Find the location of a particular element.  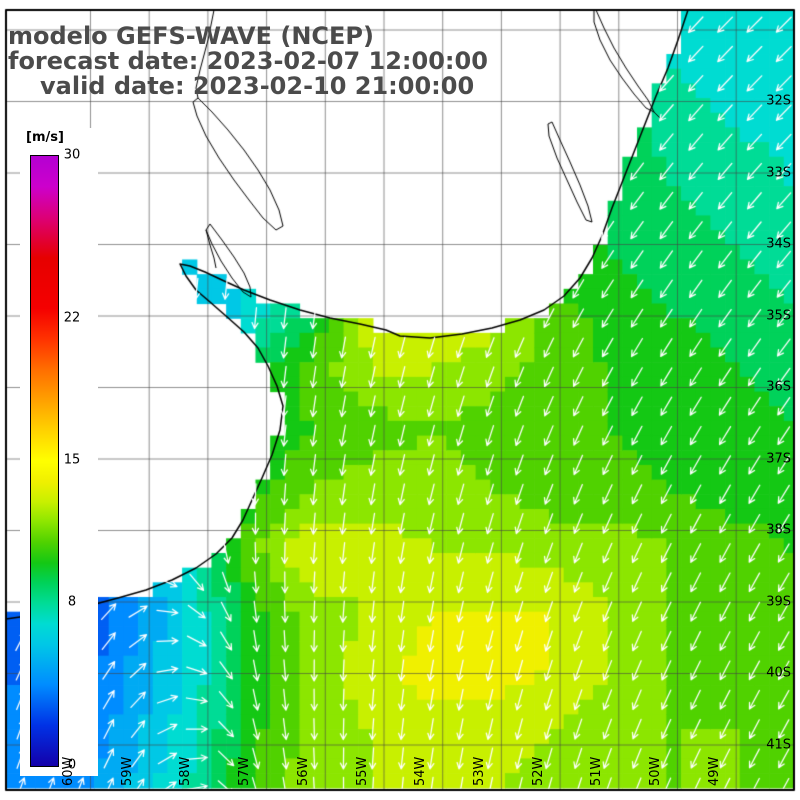

model-title: modelo GEFS-WAVE (NCEP) is located at coordinates (191, 36).